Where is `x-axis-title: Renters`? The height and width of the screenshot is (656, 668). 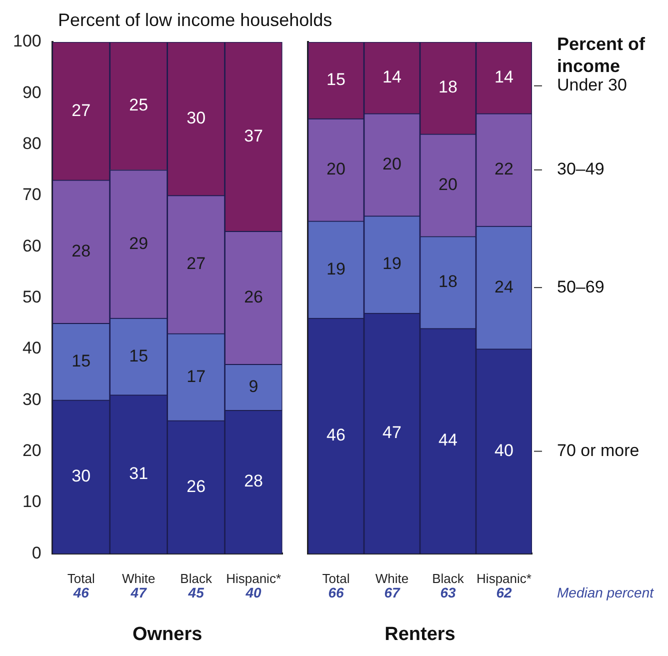 x-axis-title: Renters is located at coordinates (420, 634).